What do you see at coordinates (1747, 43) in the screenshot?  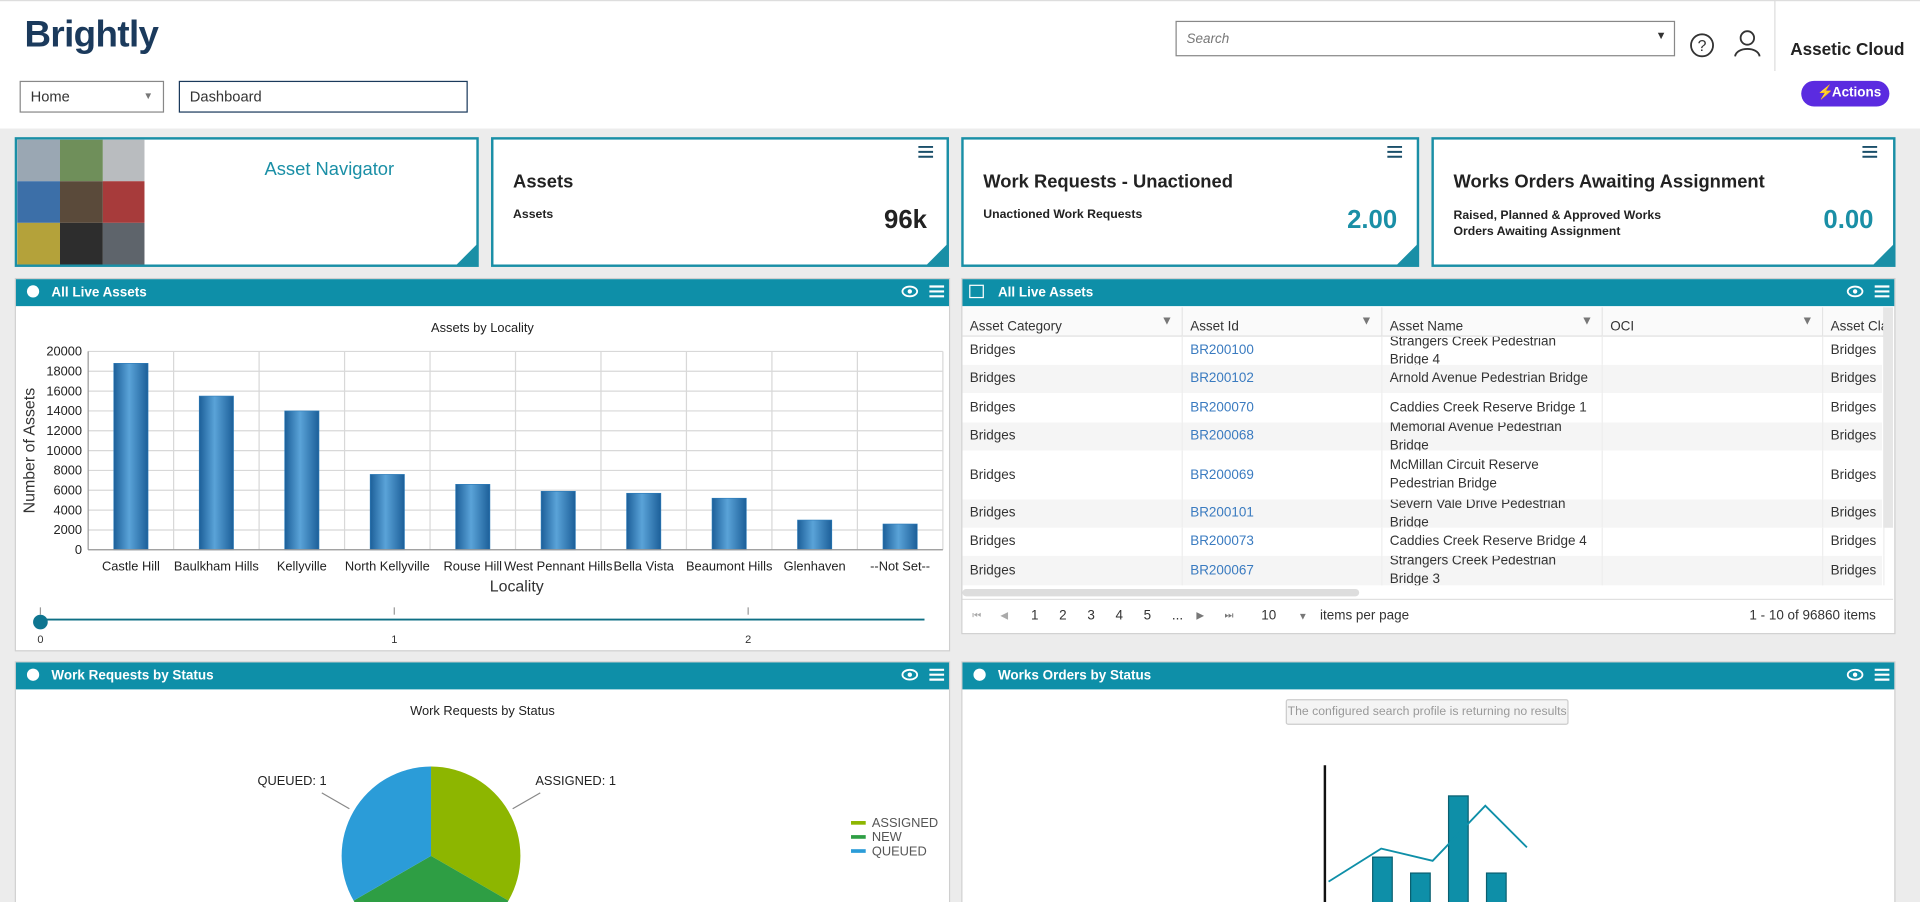 I see `user-icon` at bounding box center [1747, 43].